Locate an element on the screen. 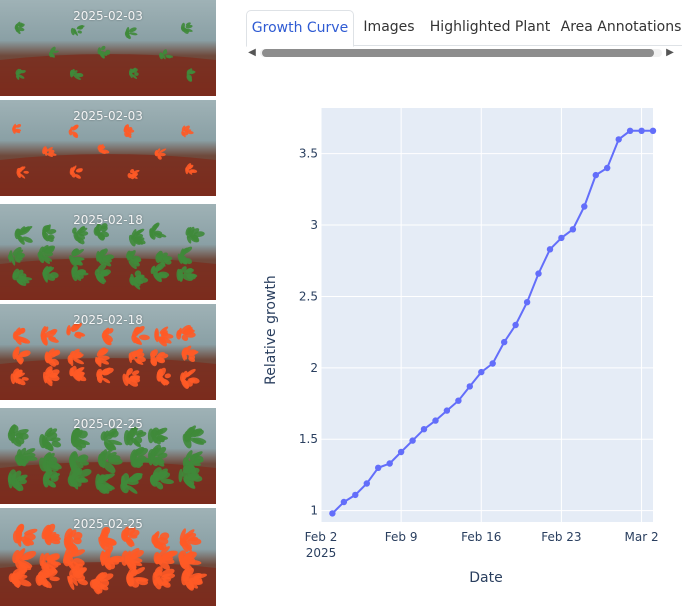  tab-scrollbar: ◀ ▶ is located at coordinates (461, 53).